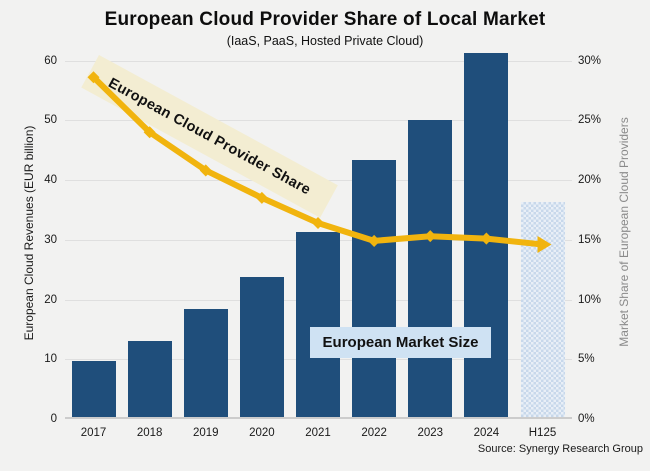 The width and height of the screenshot is (650, 471). I want to click on bar-2019, so click(205, 363).